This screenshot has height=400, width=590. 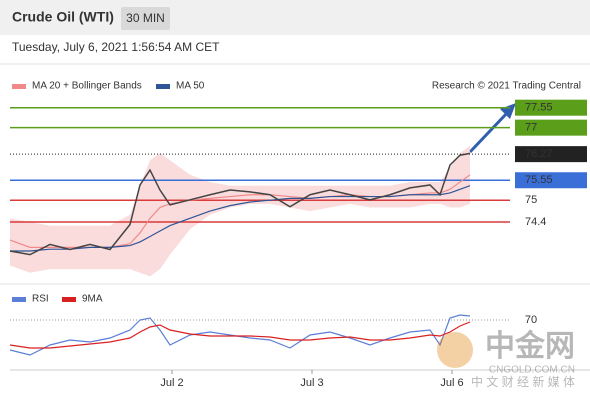 What do you see at coordinates (489, 132) in the screenshot?
I see `forecast-arrow` at bounding box center [489, 132].